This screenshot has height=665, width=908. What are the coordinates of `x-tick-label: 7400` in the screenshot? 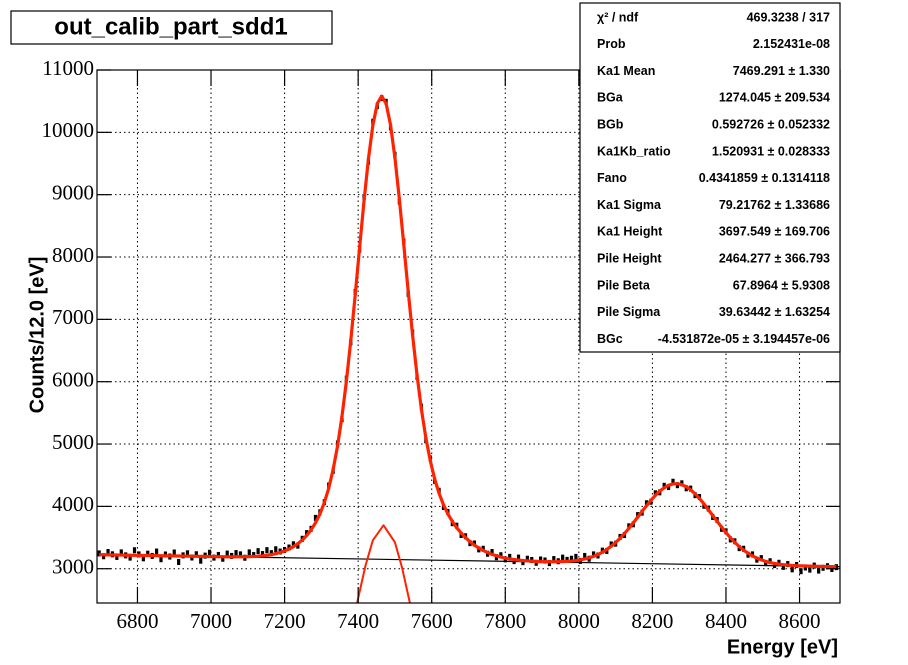 It's located at (358, 621).